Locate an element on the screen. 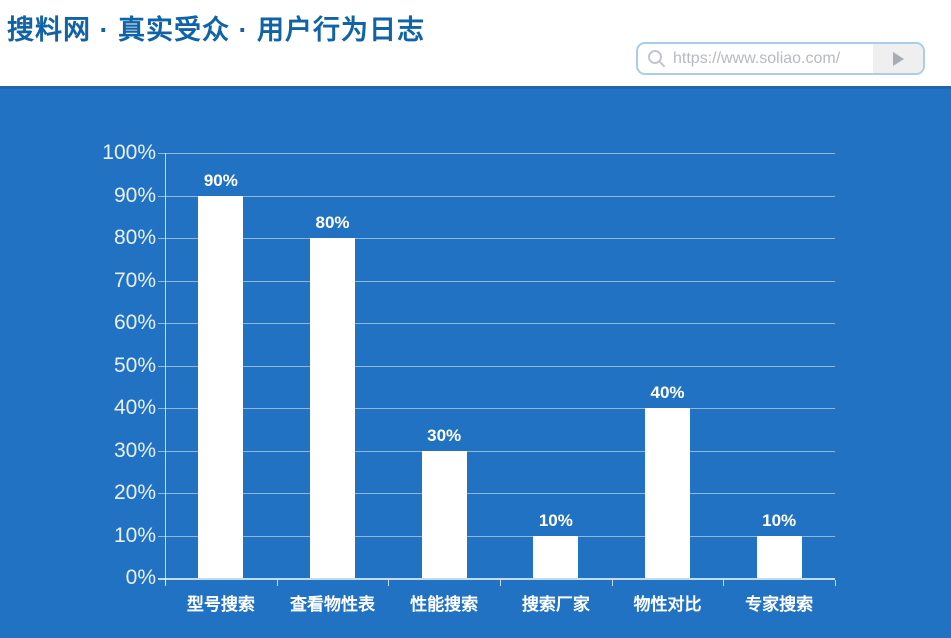  browser-address-bar: https://www.soliao.com/ is located at coordinates (780, 58).